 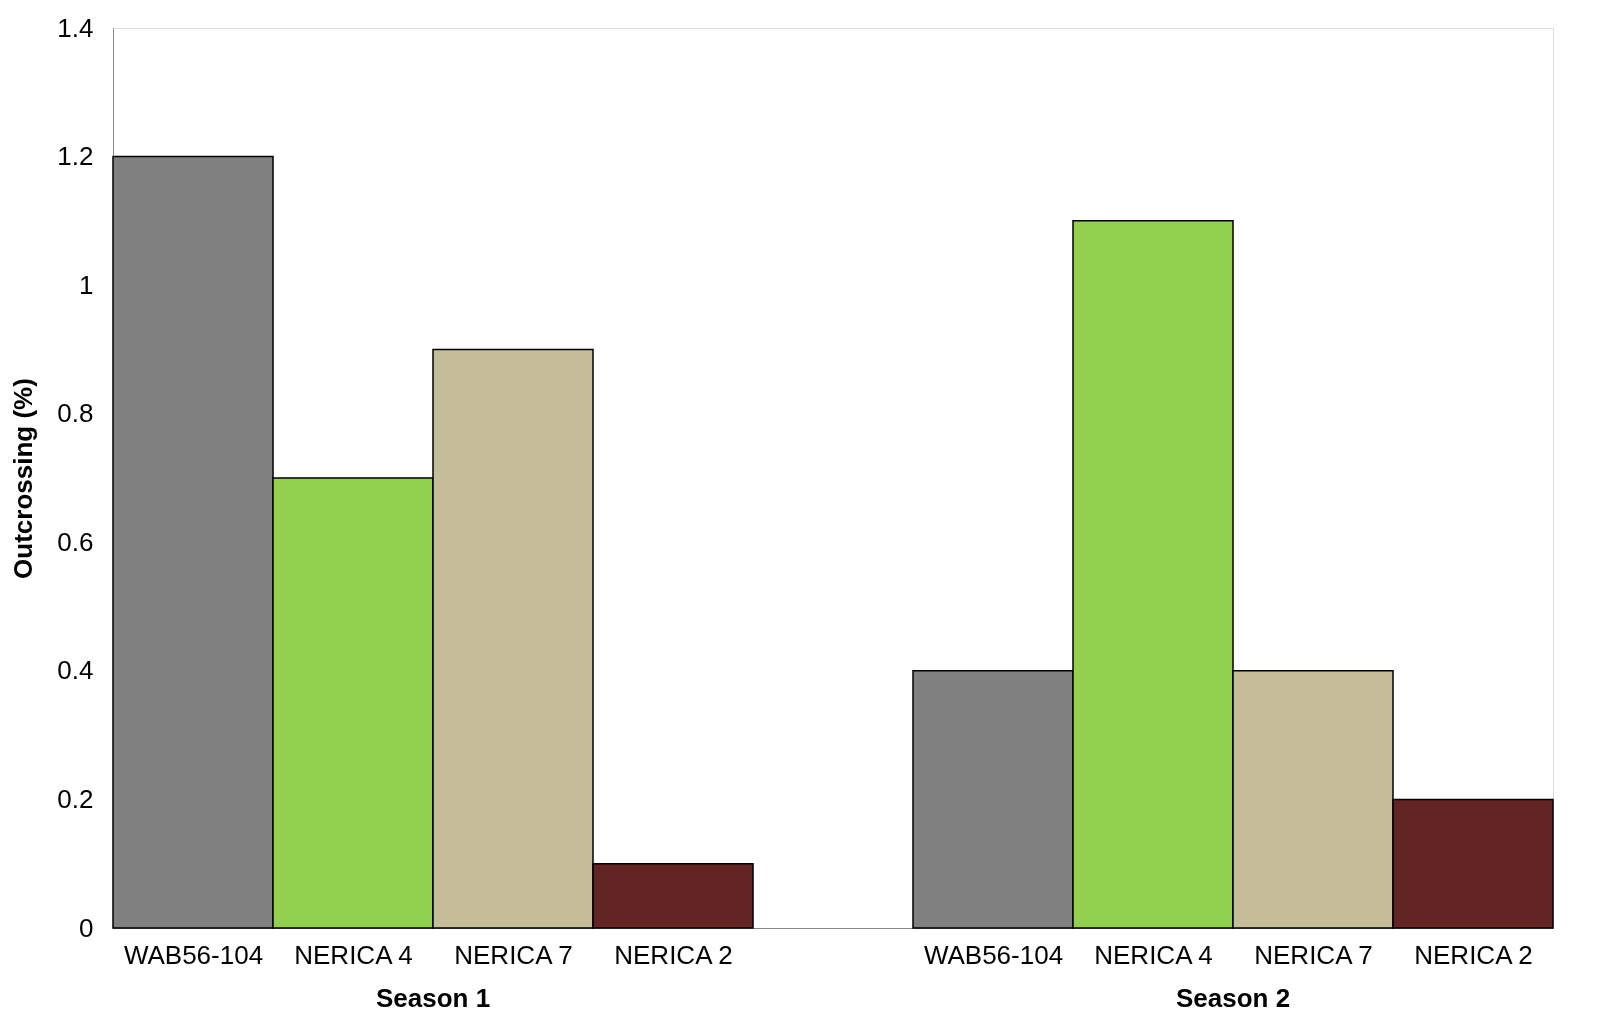 What do you see at coordinates (86, 284) in the screenshot?
I see `y-tick-label: 1` at bounding box center [86, 284].